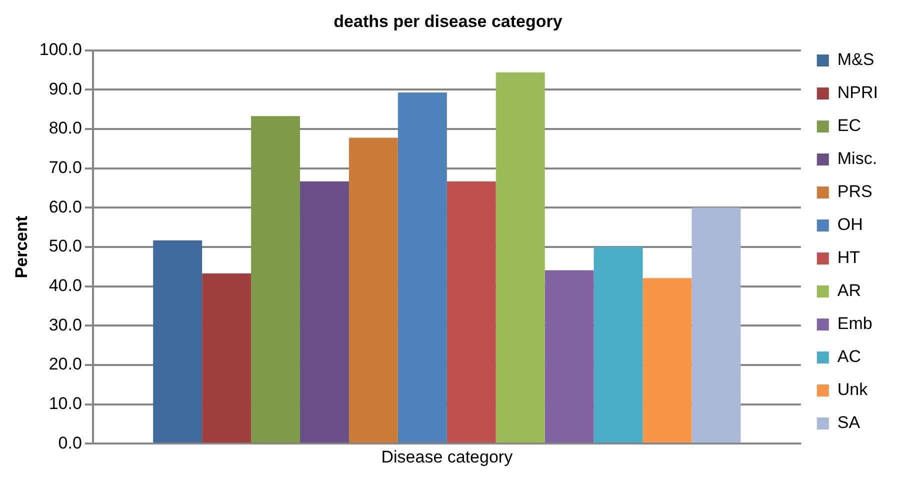  Describe the element at coordinates (448, 21) in the screenshot. I see `chart-title: deaths per disease category` at that location.